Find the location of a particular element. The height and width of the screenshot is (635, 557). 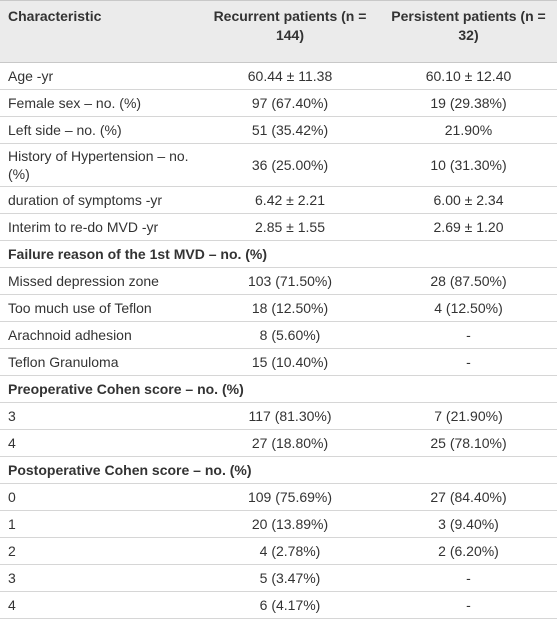

cell-value: 20 (13.89%) is located at coordinates (290, 524).